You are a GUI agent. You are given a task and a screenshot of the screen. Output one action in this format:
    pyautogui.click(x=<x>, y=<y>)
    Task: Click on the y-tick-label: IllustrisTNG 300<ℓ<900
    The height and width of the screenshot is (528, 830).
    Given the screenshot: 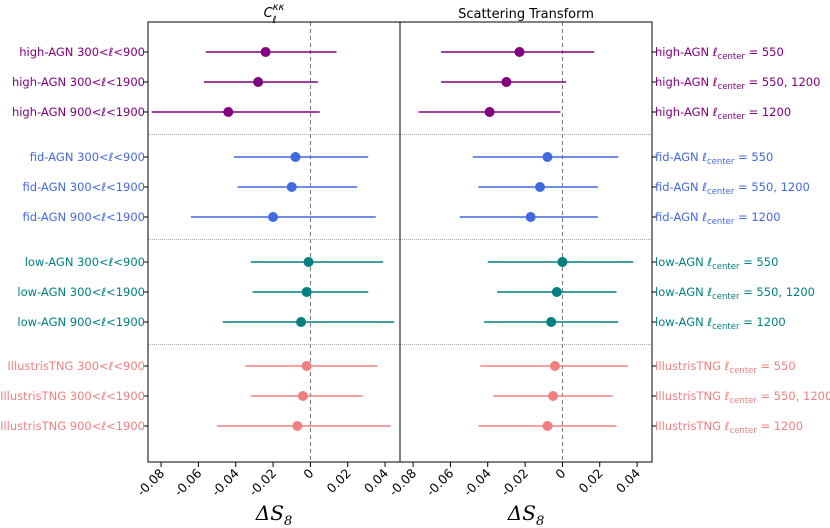 What is the action you would take?
    pyautogui.click(x=76, y=366)
    